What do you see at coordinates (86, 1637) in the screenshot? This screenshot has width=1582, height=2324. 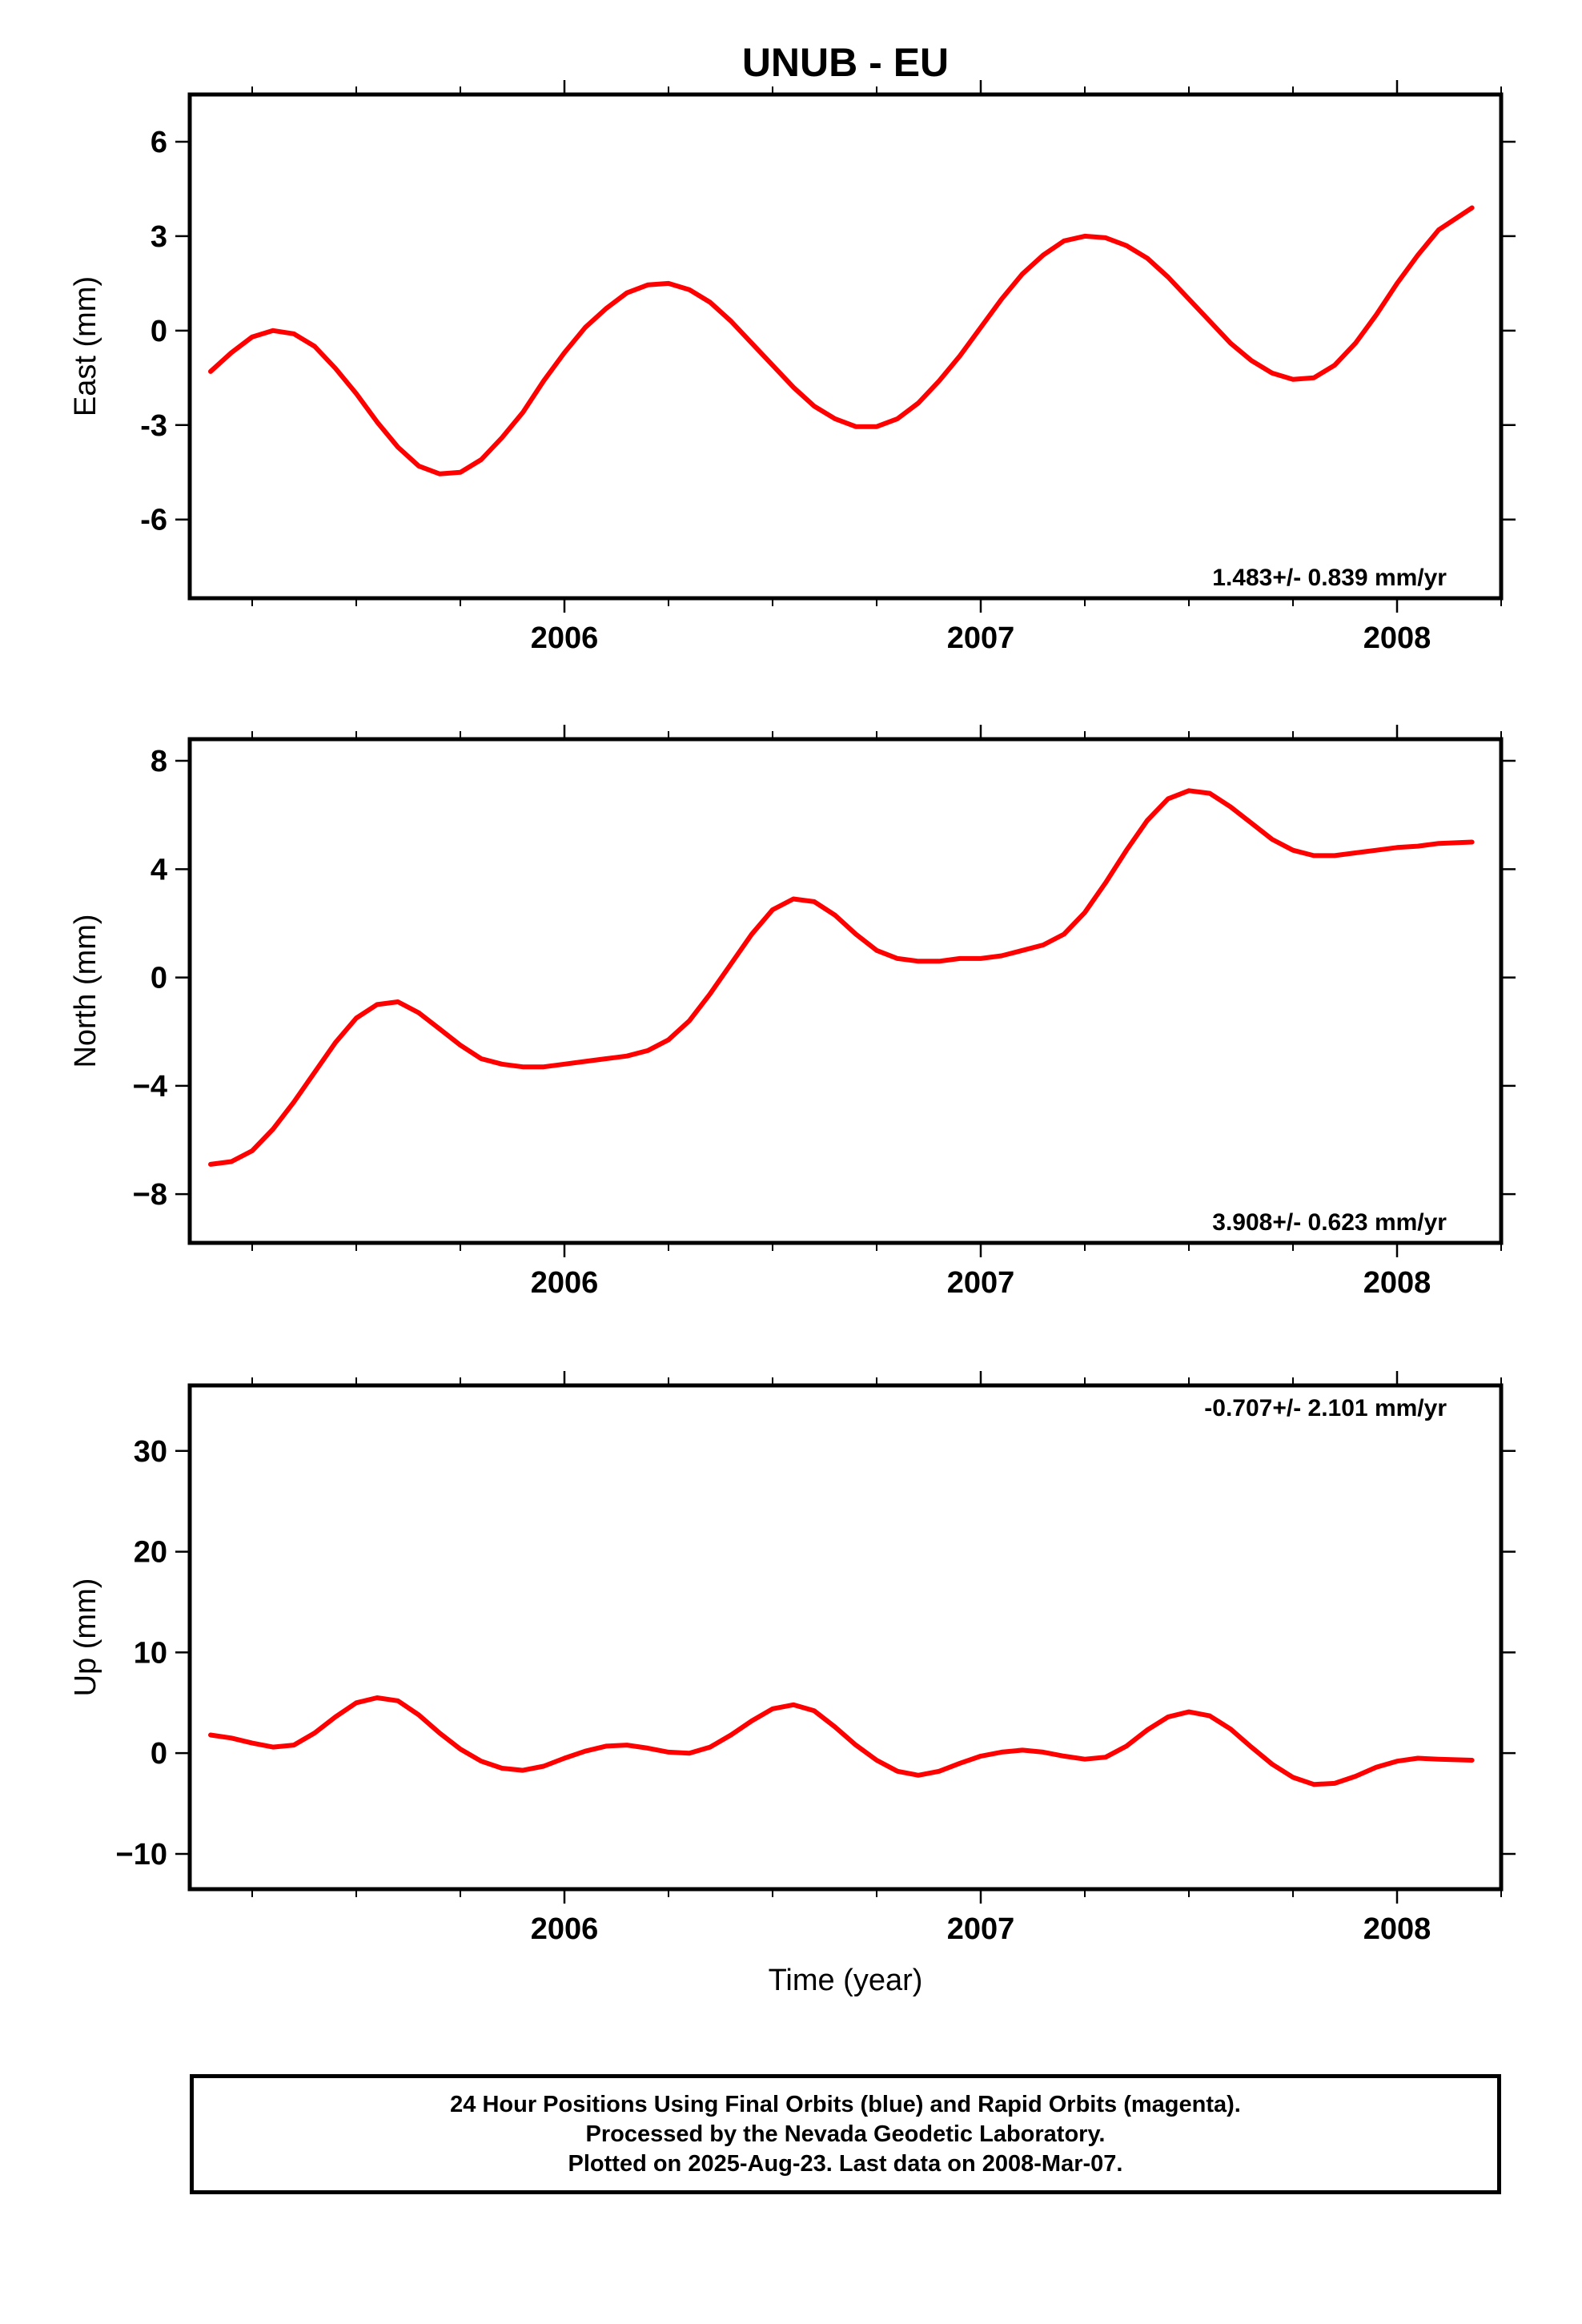 I see `y-axis-label: Up (mm)` at bounding box center [86, 1637].